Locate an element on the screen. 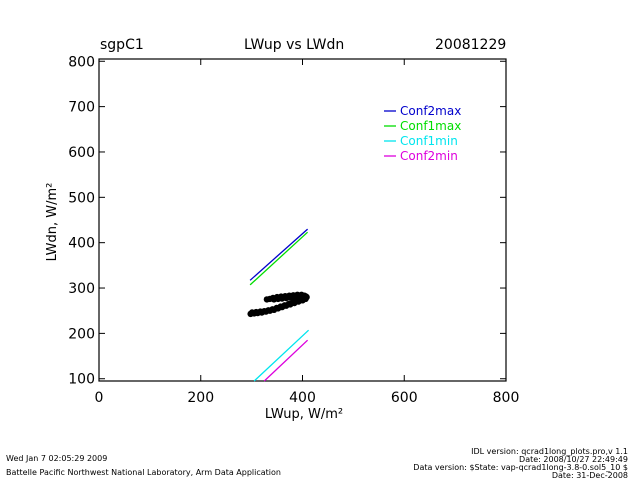  legend-label-conf1min: Conf1min is located at coordinates (429, 141).